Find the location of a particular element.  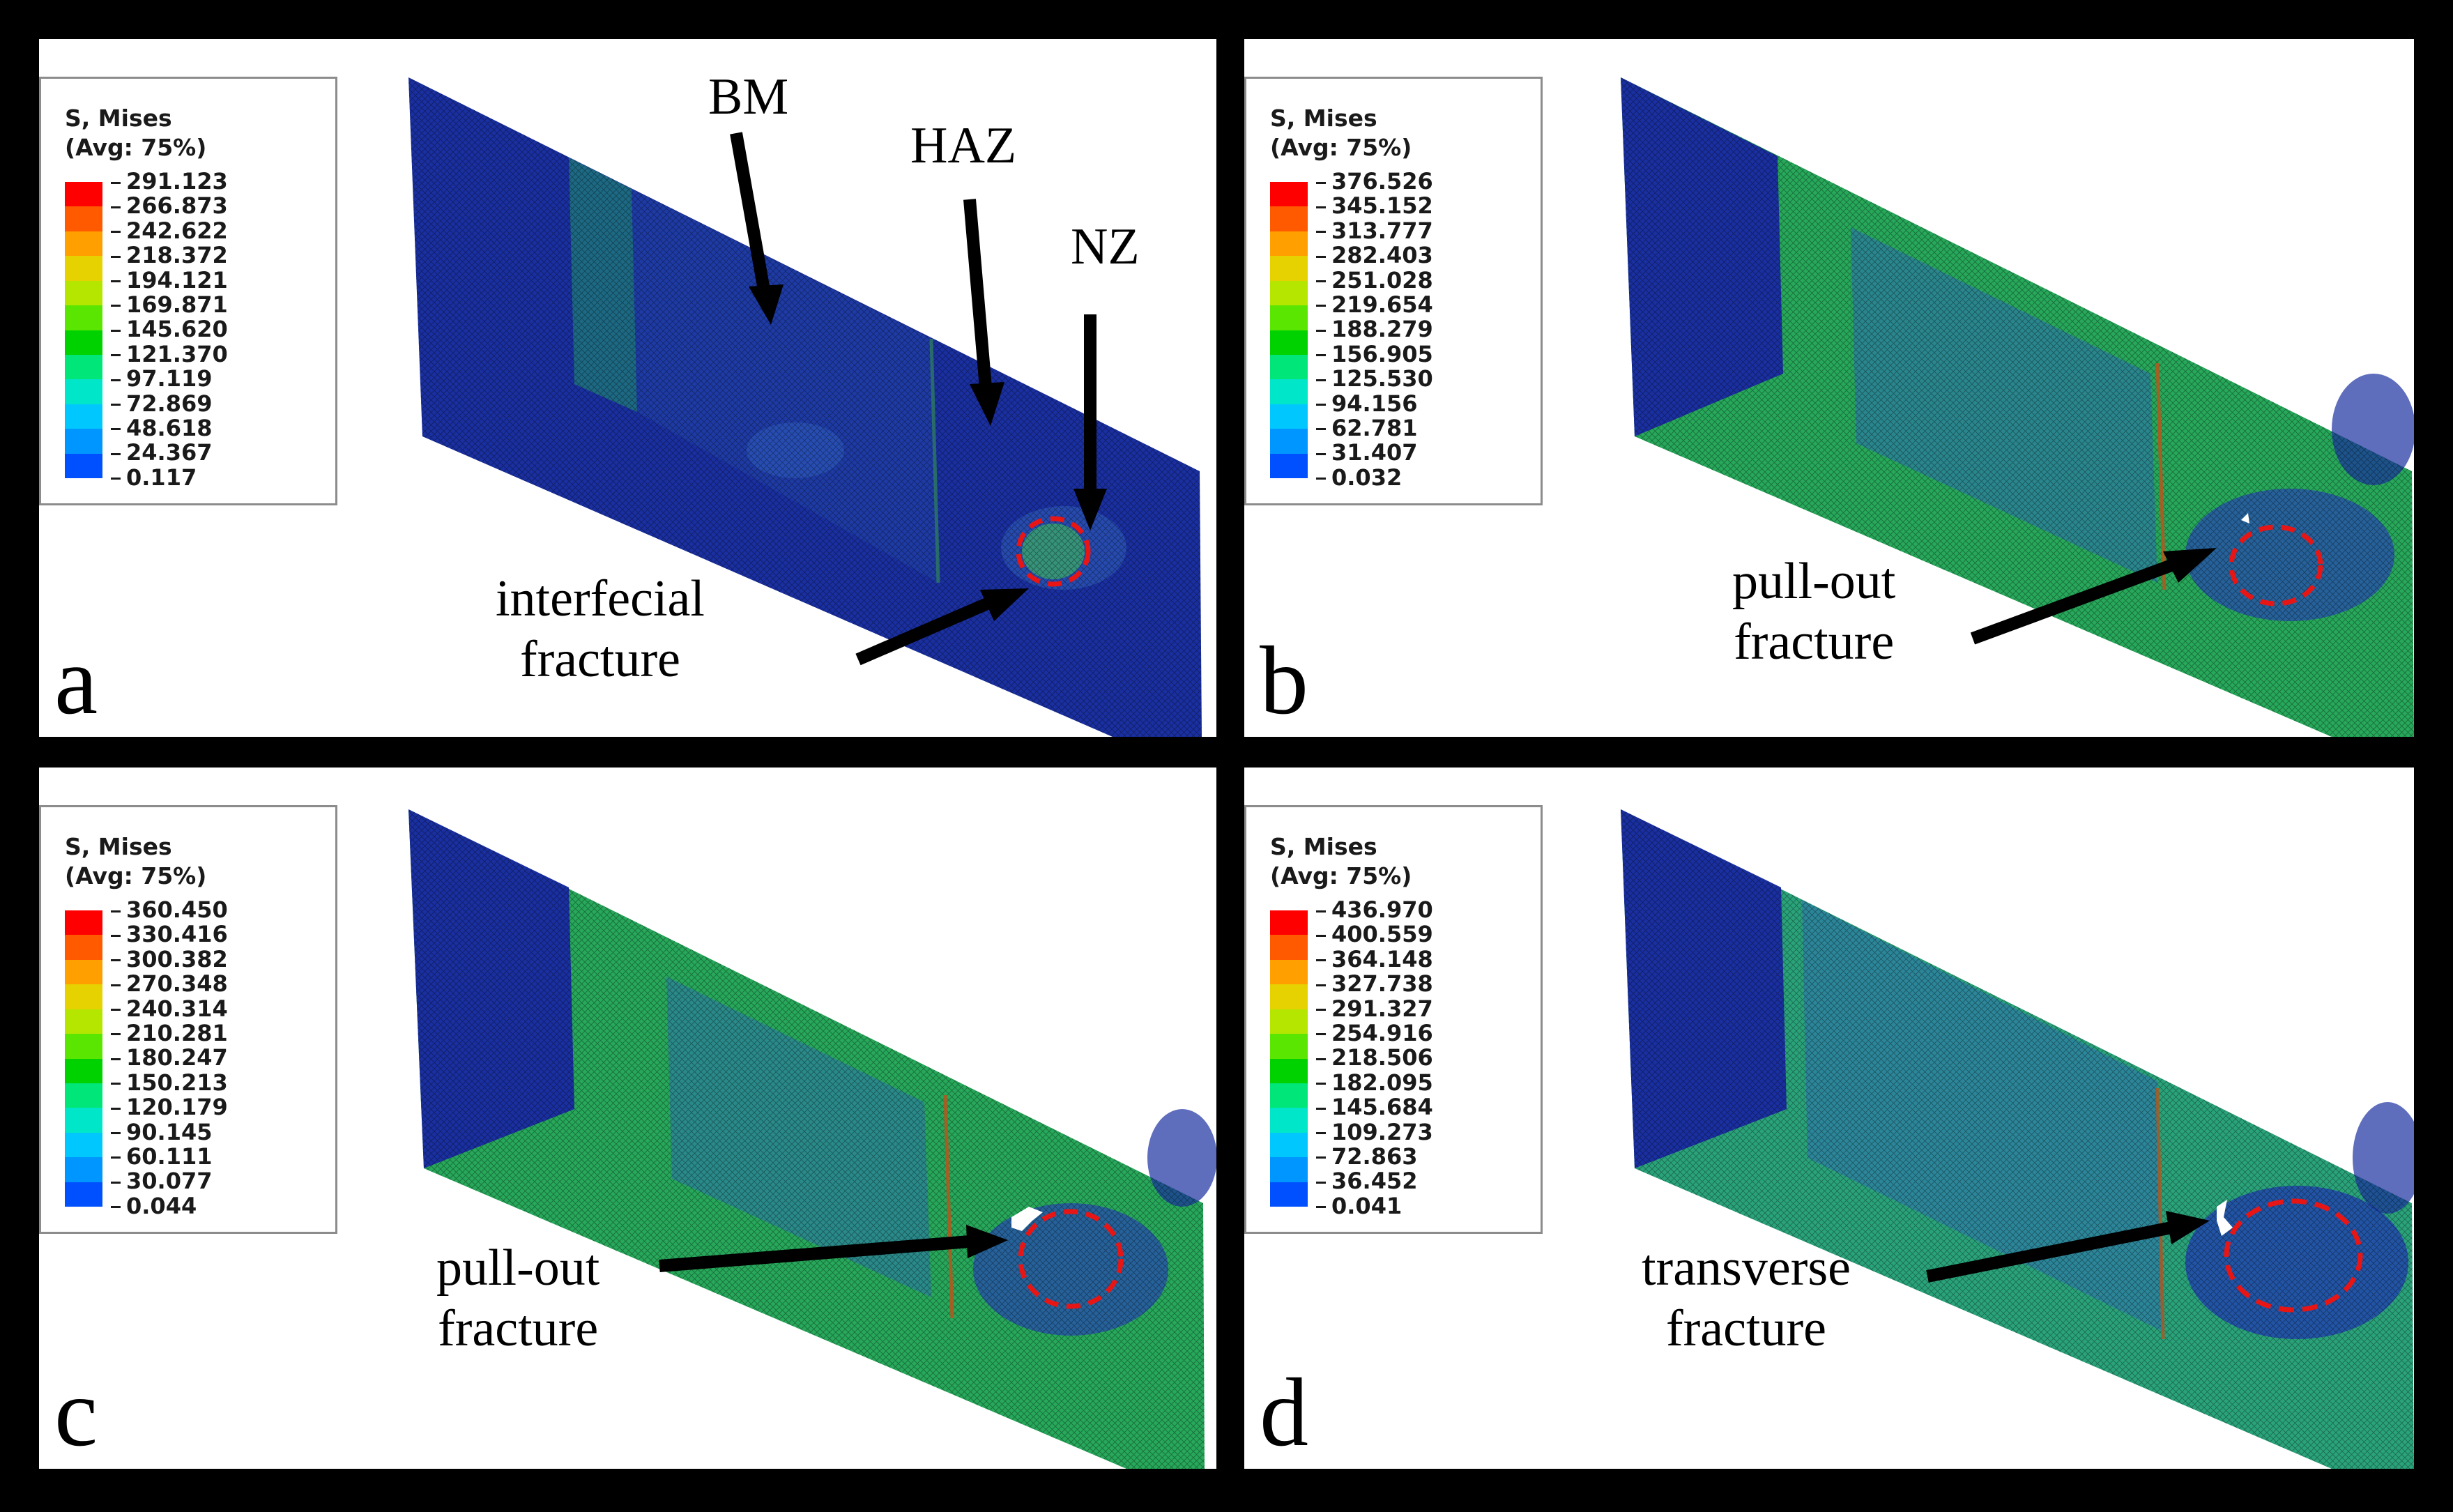

legend-value: 251.028 is located at coordinates (1374, 280).